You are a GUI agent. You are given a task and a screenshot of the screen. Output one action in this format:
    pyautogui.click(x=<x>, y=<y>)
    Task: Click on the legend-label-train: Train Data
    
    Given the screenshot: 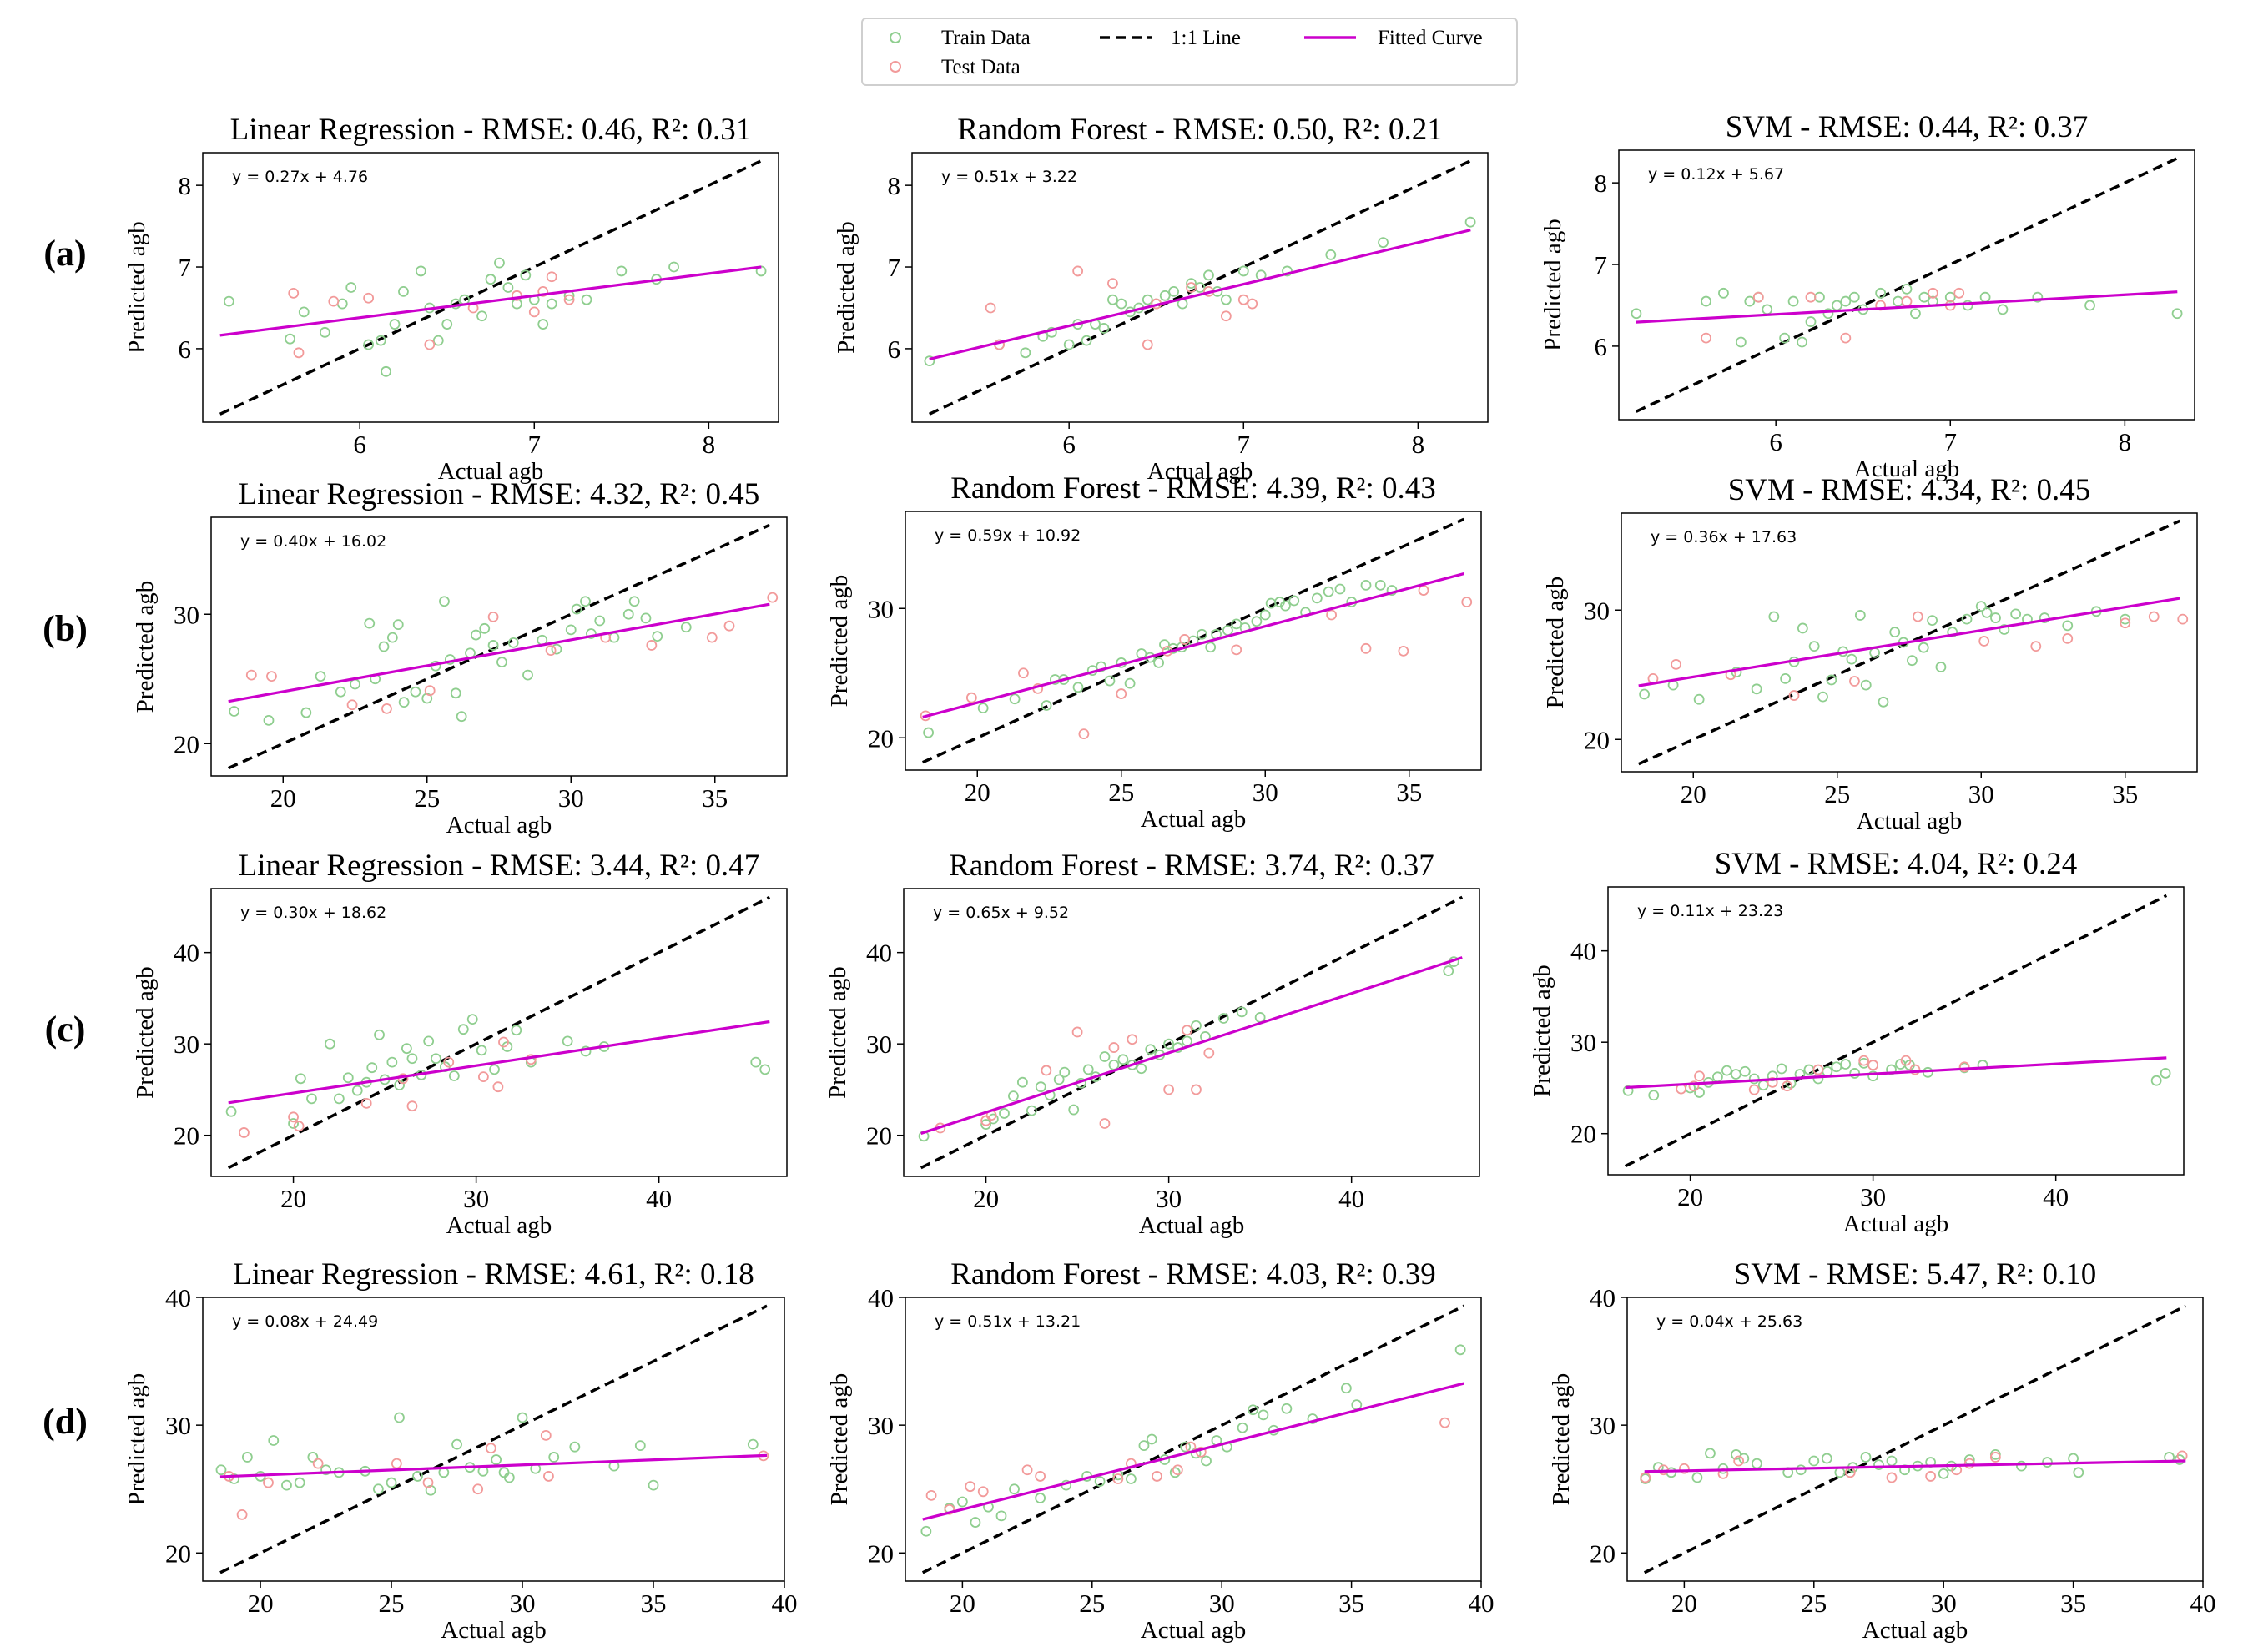 What is the action you would take?
    pyautogui.click(x=986, y=38)
    